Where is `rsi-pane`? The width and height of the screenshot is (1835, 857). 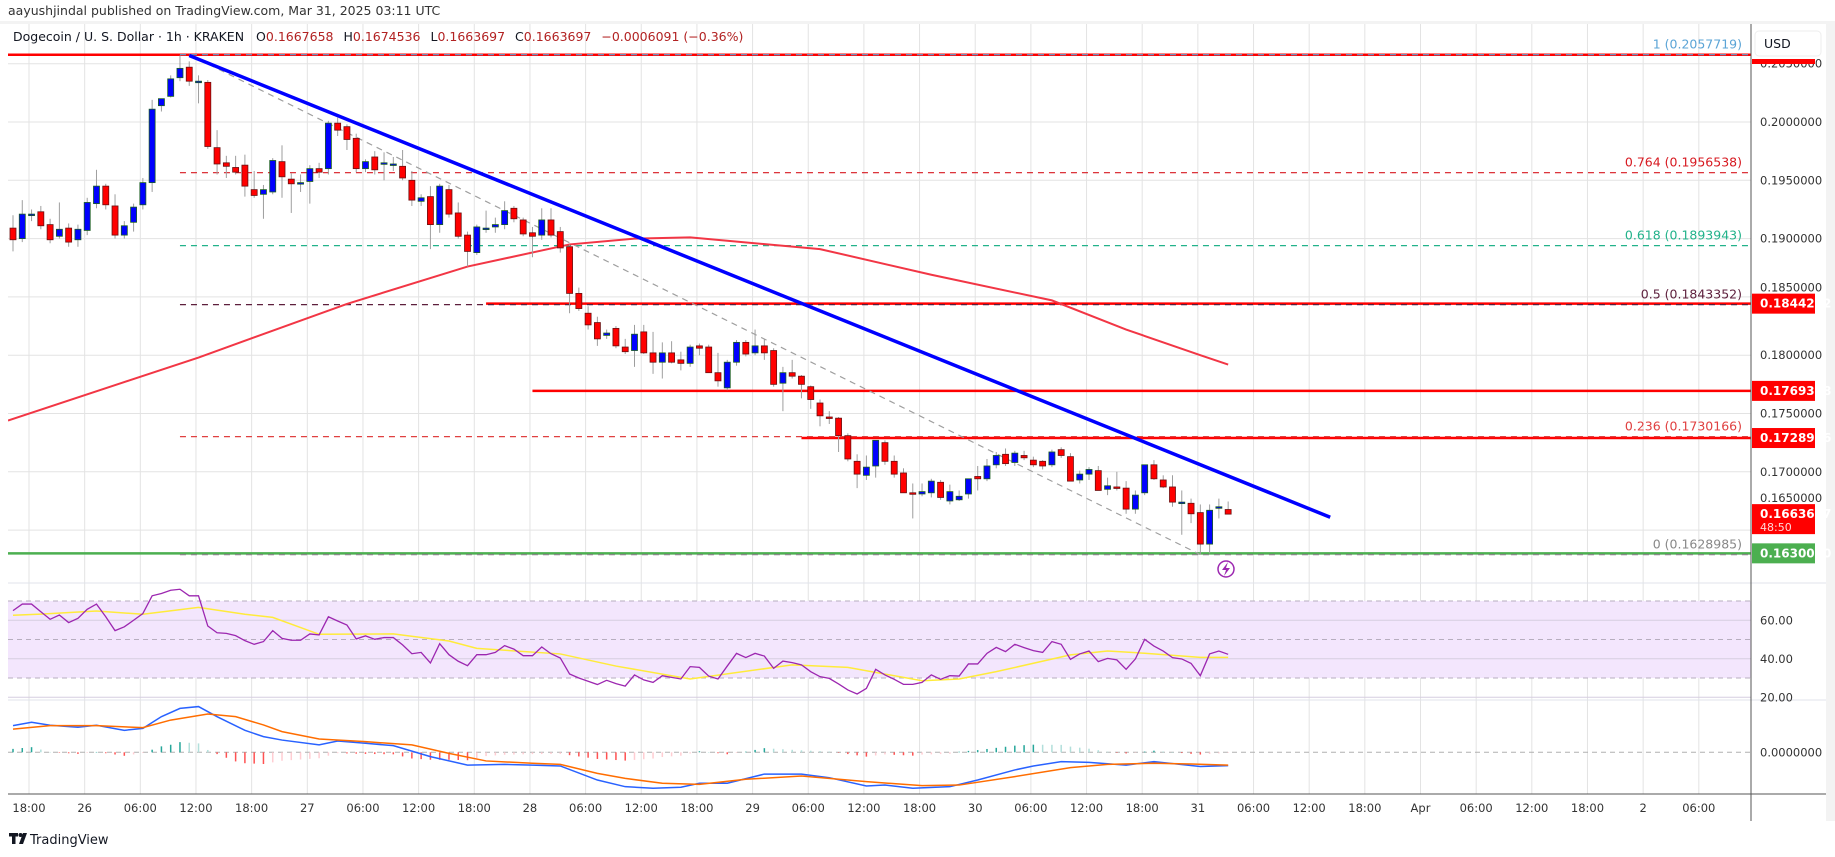 rsi-pane is located at coordinates (620, 641).